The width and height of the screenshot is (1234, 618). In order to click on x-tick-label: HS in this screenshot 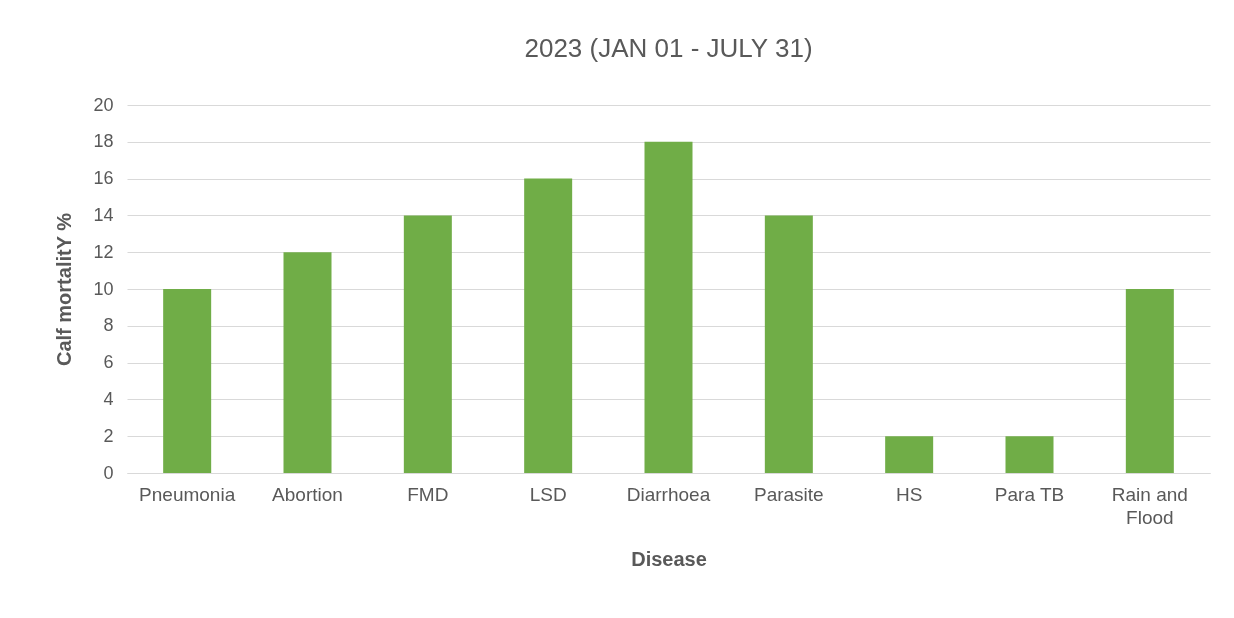, I will do `click(909, 494)`.